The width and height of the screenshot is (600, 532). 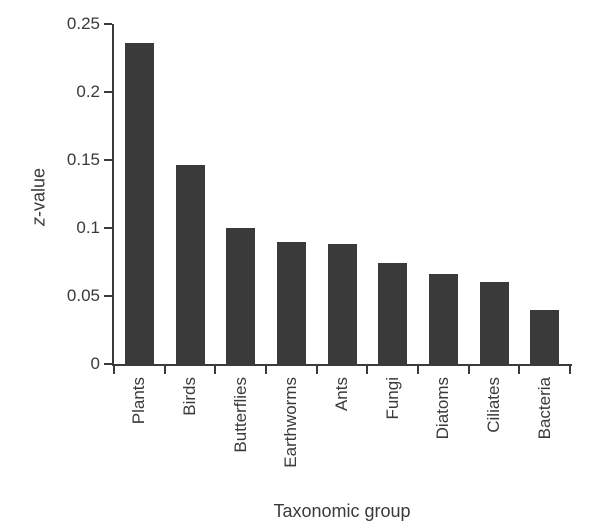 What do you see at coordinates (88, 227) in the screenshot?
I see `y-tick-label-0.1: 0.1` at bounding box center [88, 227].